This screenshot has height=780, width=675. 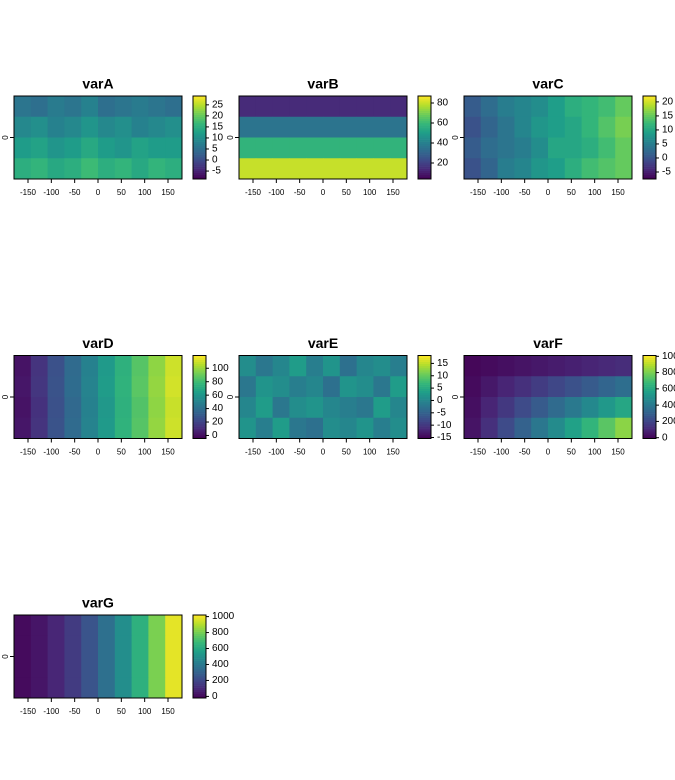 What do you see at coordinates (215, 160) in the screenshot?
I see `colorbar-label: 0` at bounding box center [215, 160].